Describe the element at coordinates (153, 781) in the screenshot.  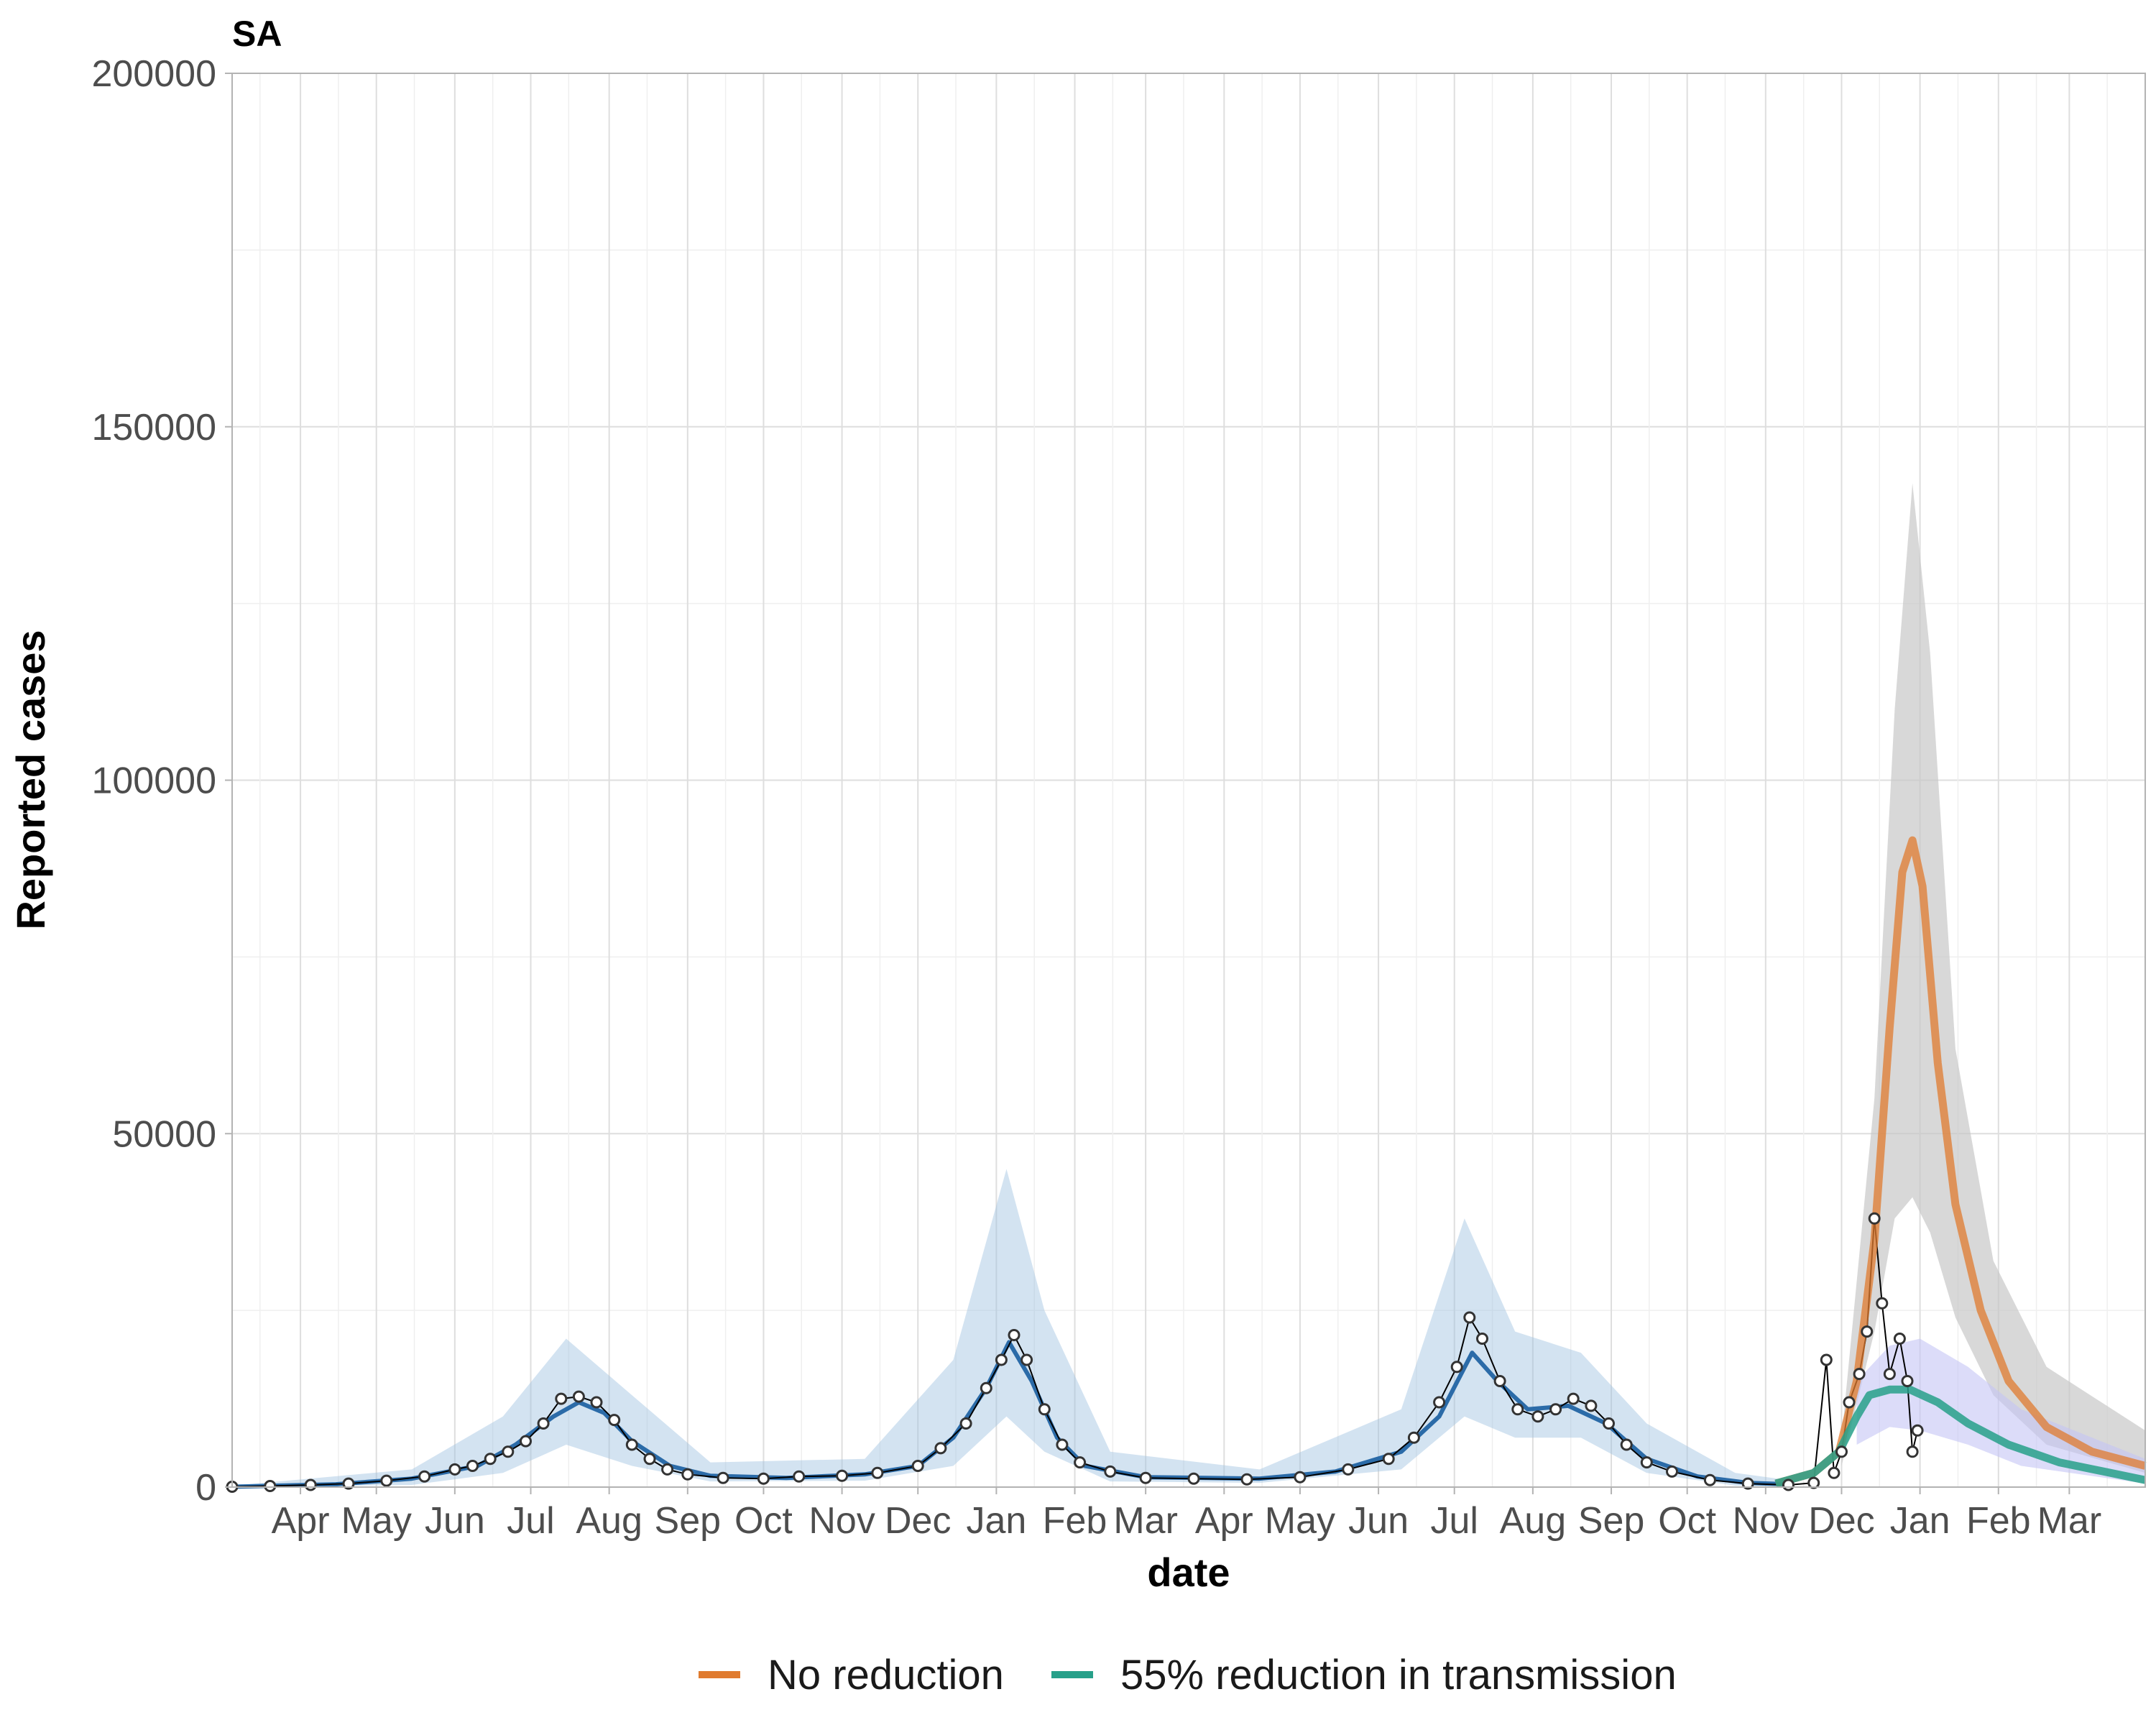
I see `y-tick-label: 100000` at that location.